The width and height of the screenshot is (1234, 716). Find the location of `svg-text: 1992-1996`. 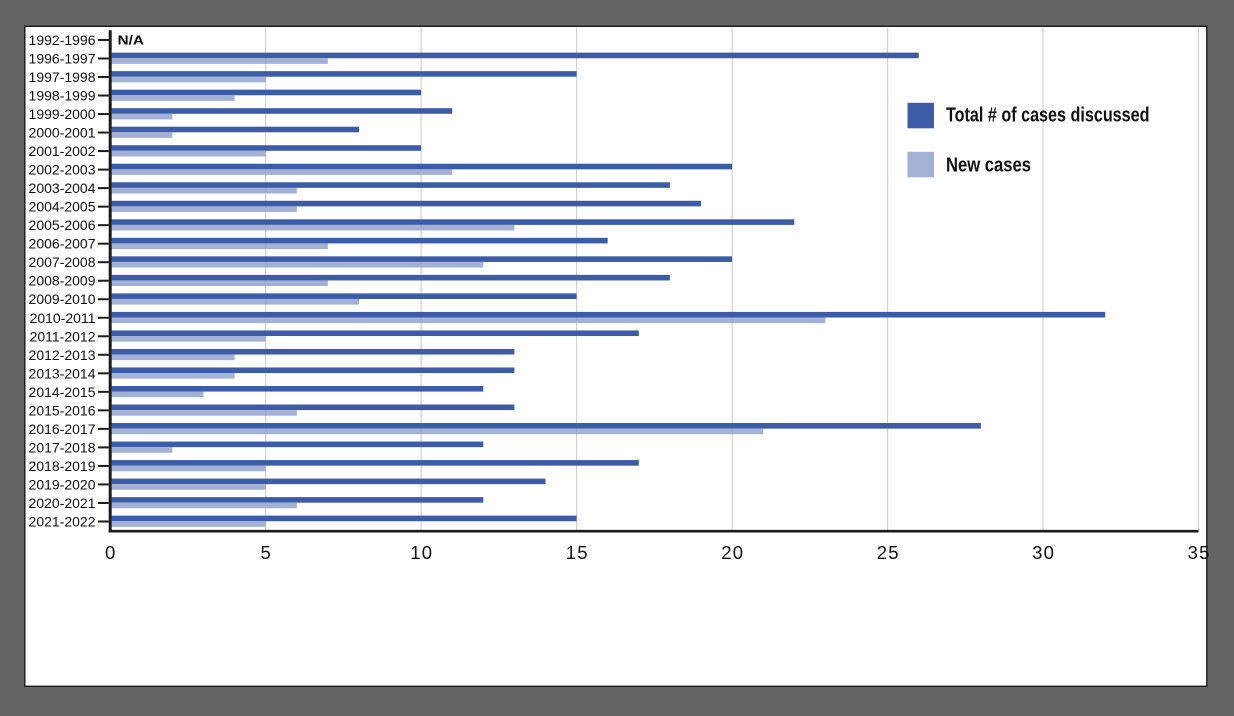

svg-text: 1992-1996 is located at coordinates (62, 40).